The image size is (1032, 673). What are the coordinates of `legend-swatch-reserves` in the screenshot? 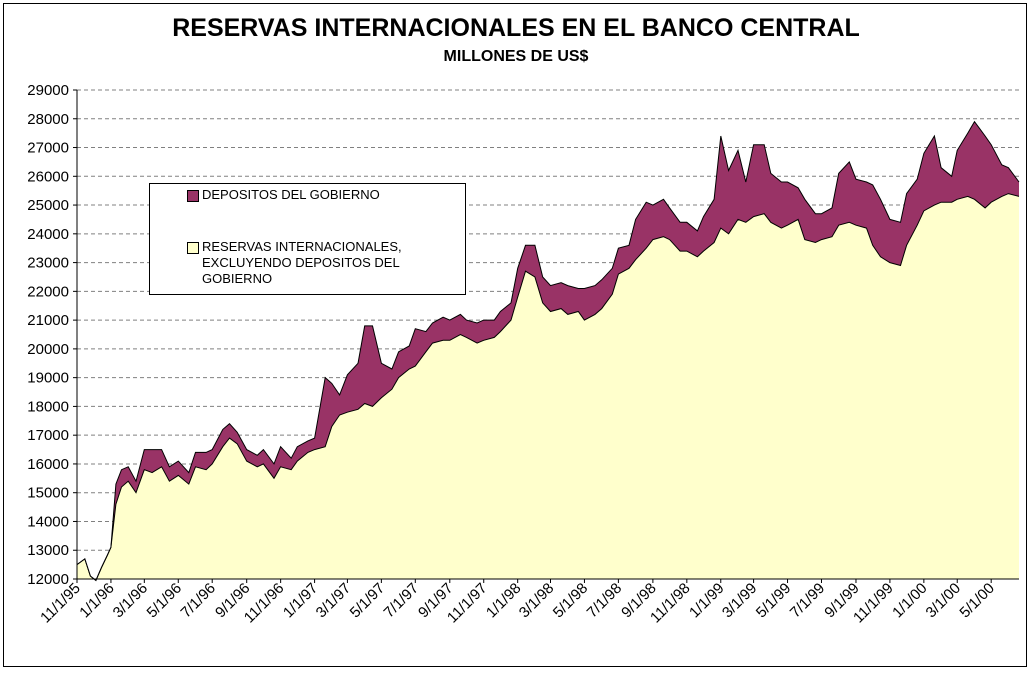 It's located at (193, 248).